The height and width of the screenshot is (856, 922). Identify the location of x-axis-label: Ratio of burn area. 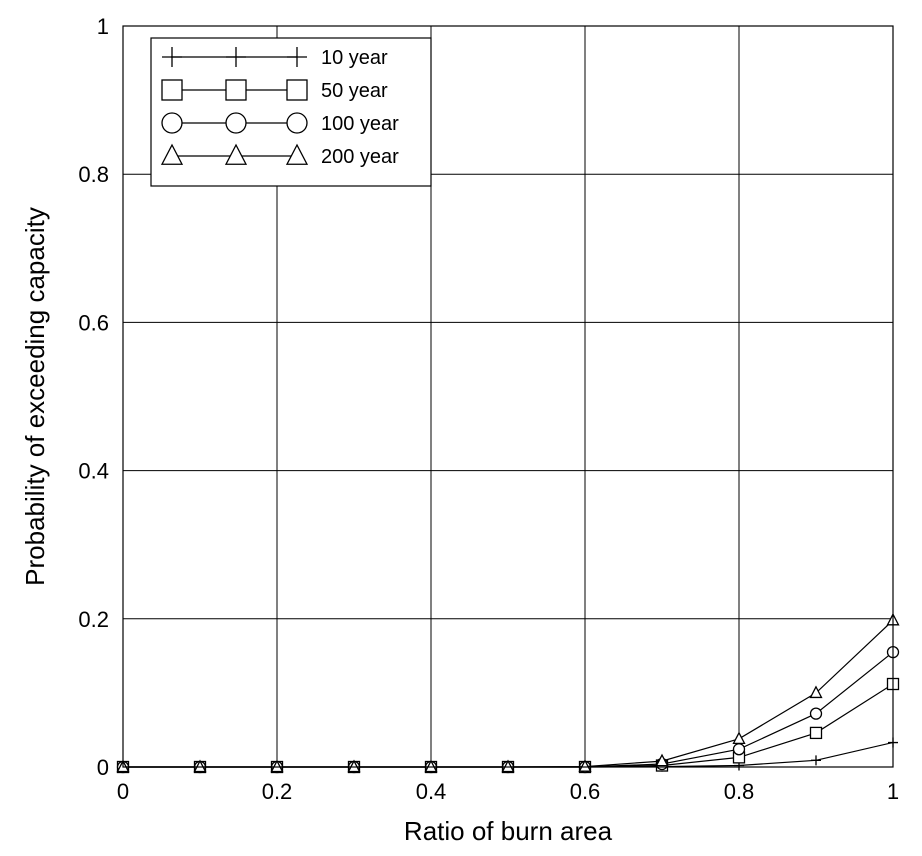
(508, 831).